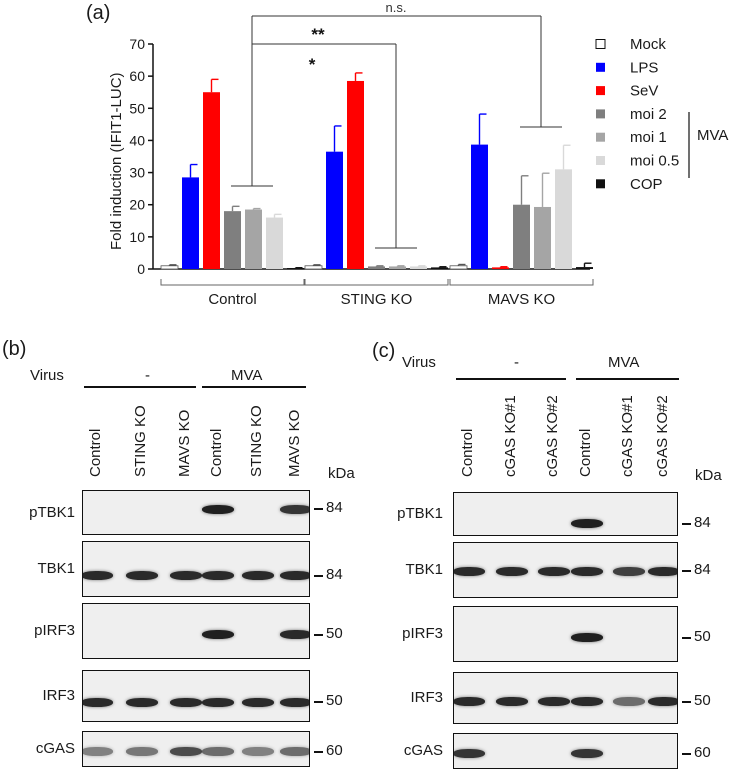  I want to click on lane-label: cGAS KO#2, so click(552, 436).